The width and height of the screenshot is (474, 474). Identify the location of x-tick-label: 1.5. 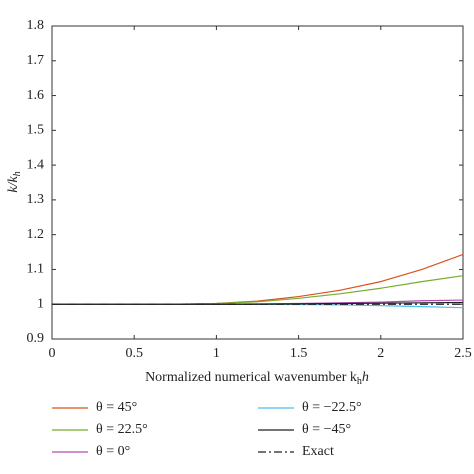
(299, 353).